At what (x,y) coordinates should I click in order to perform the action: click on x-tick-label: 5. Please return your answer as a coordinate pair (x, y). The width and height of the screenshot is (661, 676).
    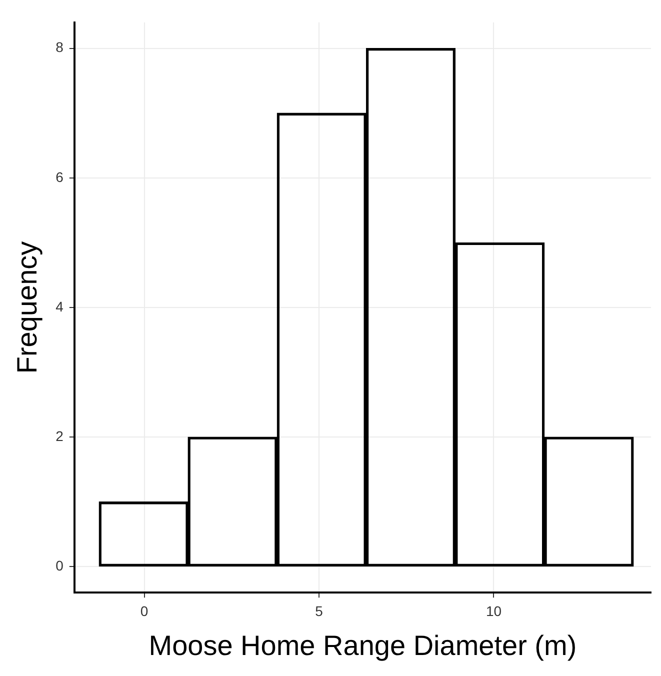
    Looking at the image, I should click on (319, 610).